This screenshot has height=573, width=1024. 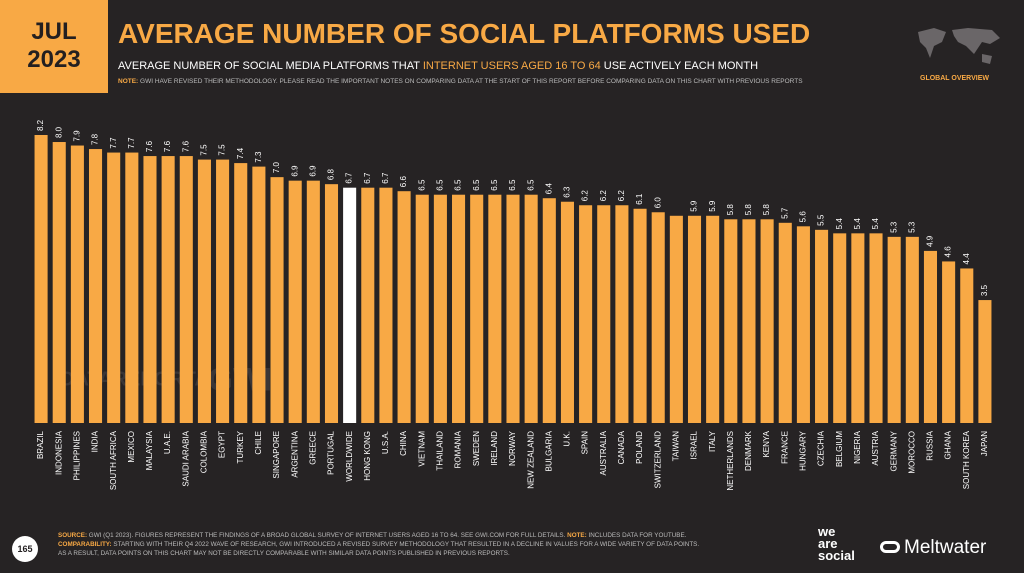 I want to click on badge: GLOBAL OVERVIEW, so click(x=954, y=78).